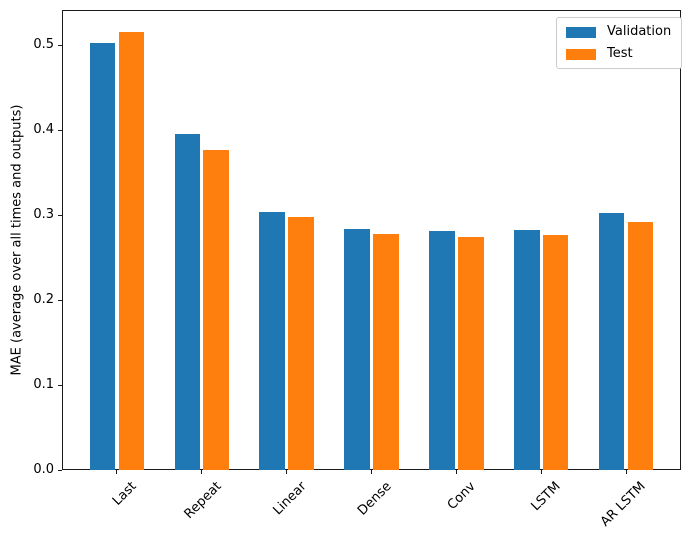 The height and width of the screenshot is (544, 691). What do you see at coordinates (357, 349) in the screenshot?
I see `bar-validation-dense` at bounding box center [357, 349].